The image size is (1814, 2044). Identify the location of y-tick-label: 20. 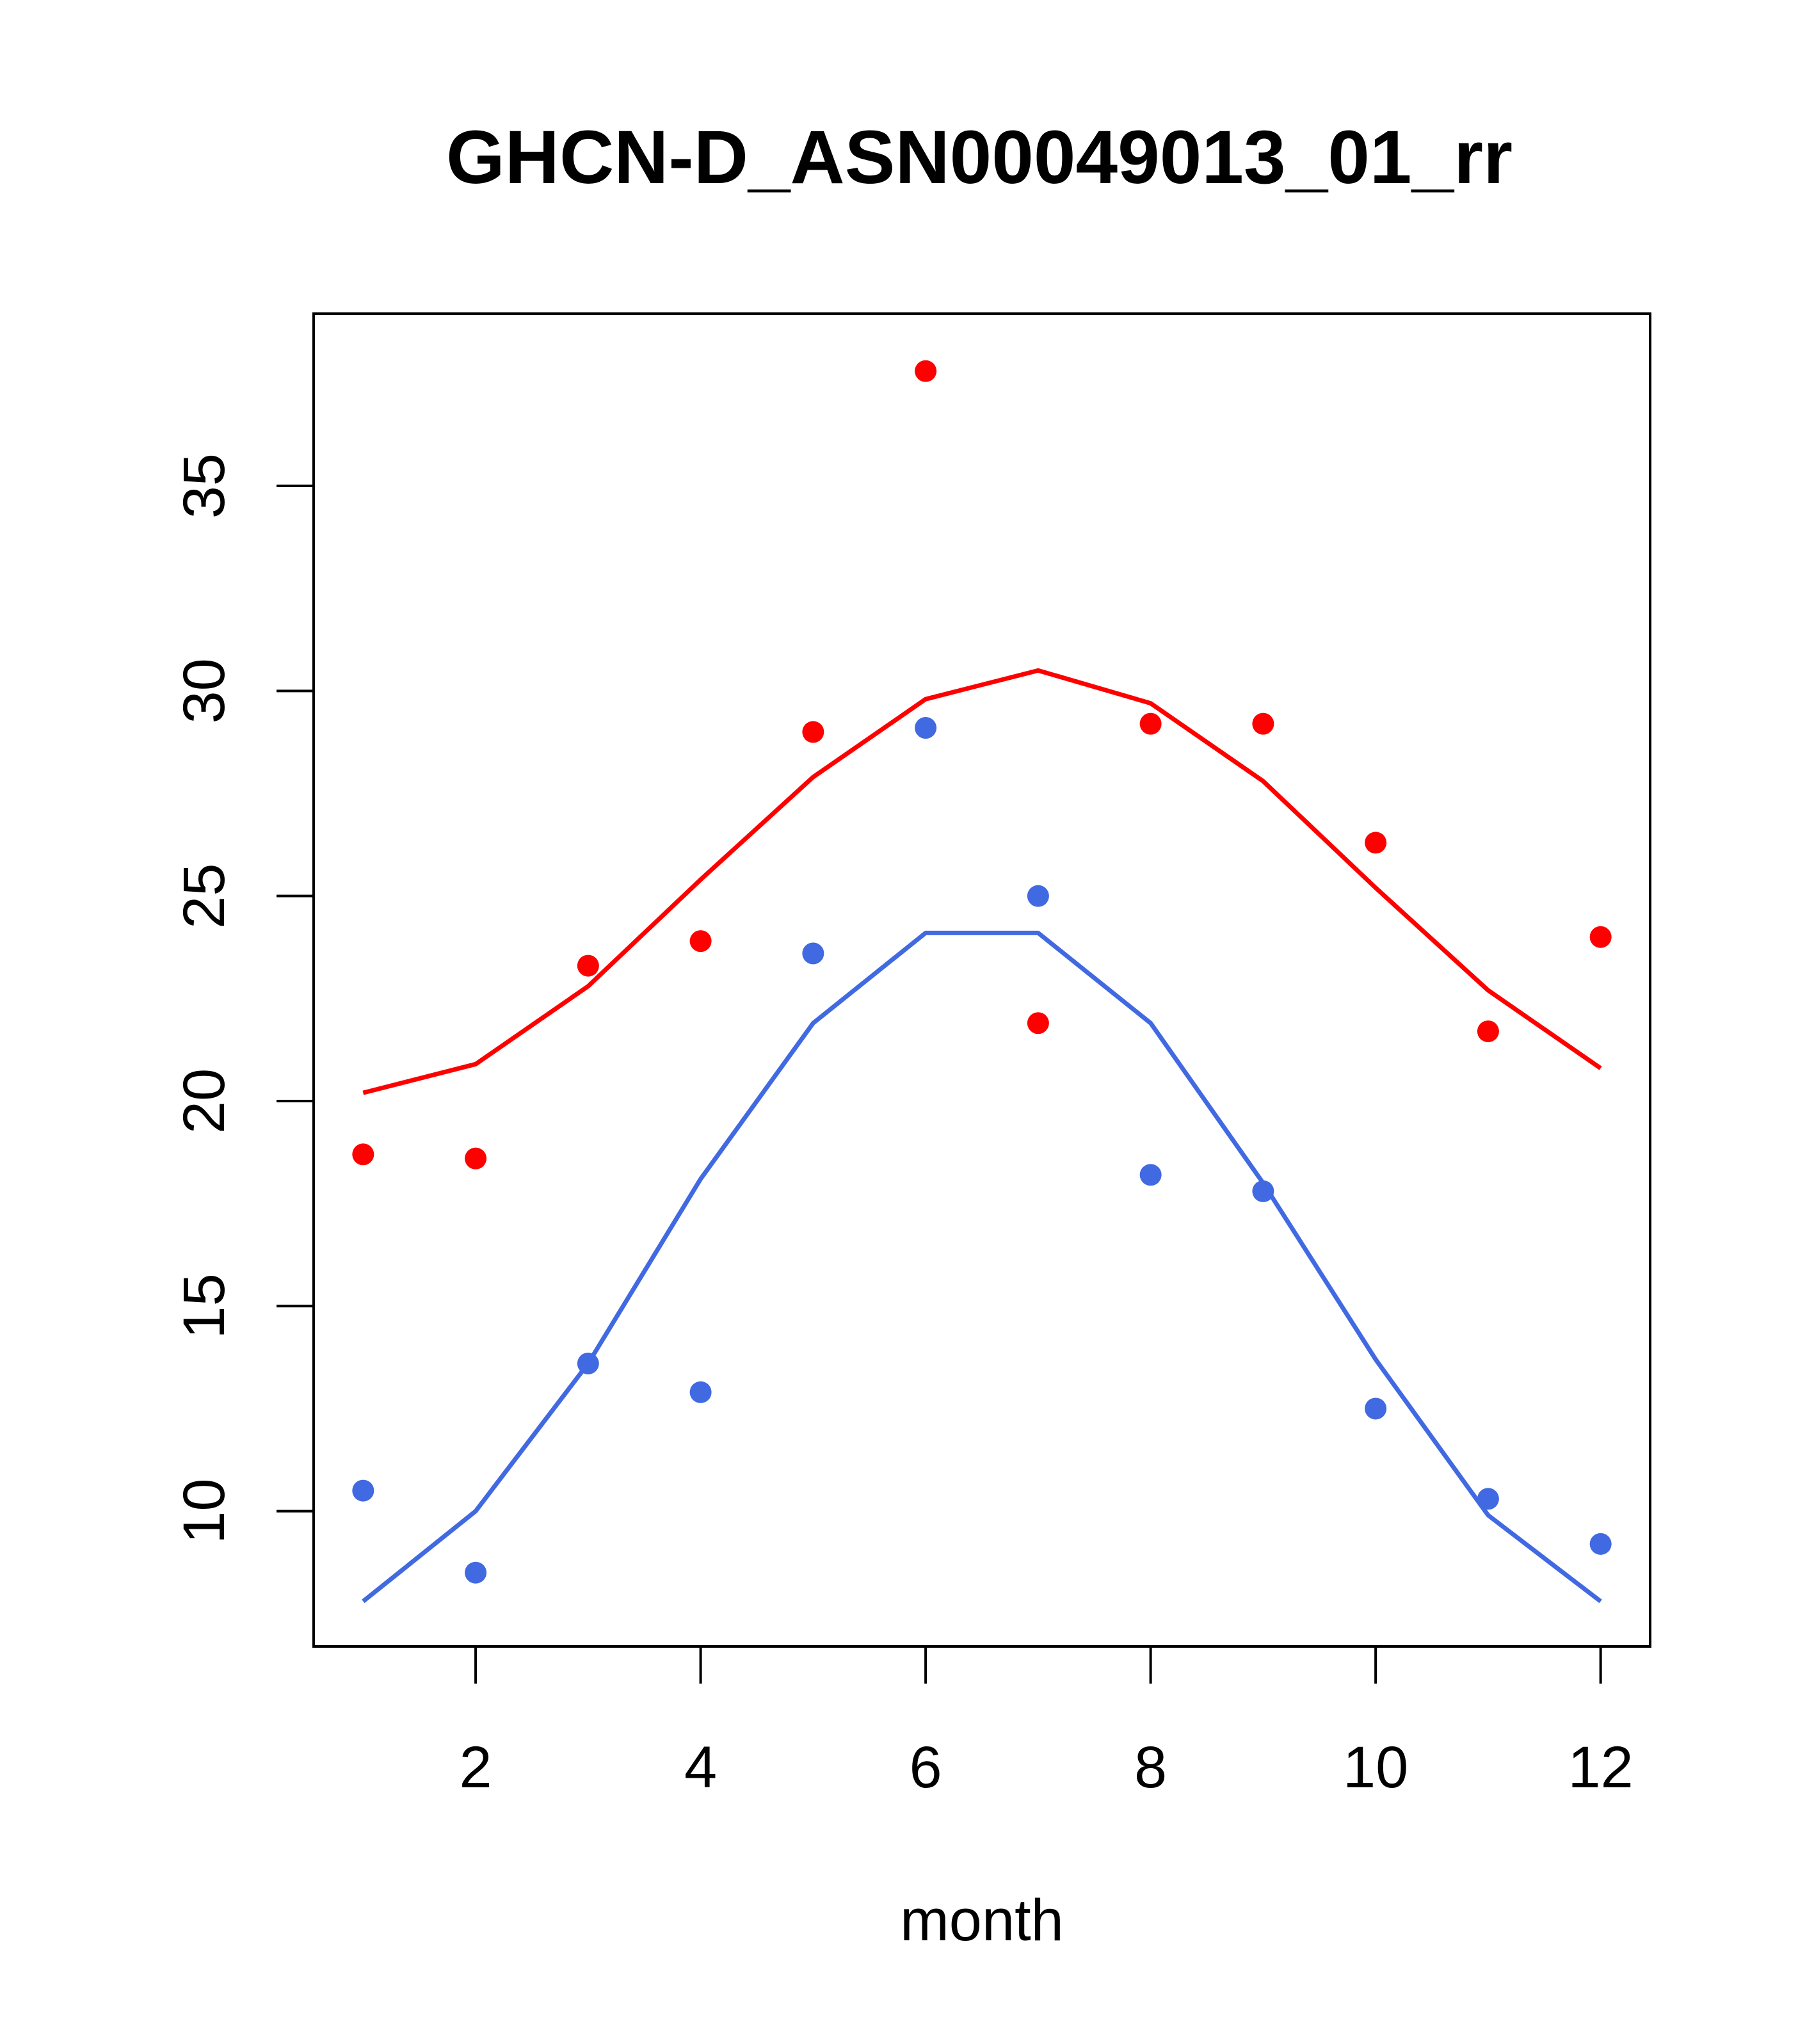
(204, 1101).